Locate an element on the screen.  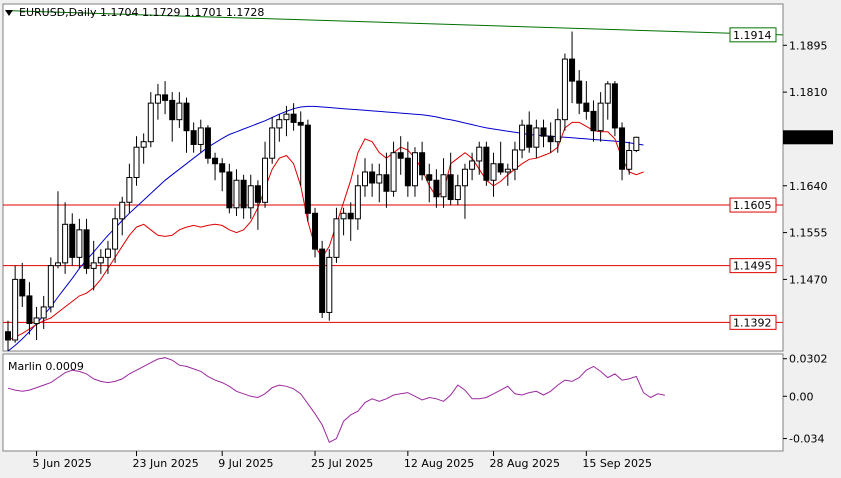
marlin-oscillator-line is located at coordinates (336, 400).